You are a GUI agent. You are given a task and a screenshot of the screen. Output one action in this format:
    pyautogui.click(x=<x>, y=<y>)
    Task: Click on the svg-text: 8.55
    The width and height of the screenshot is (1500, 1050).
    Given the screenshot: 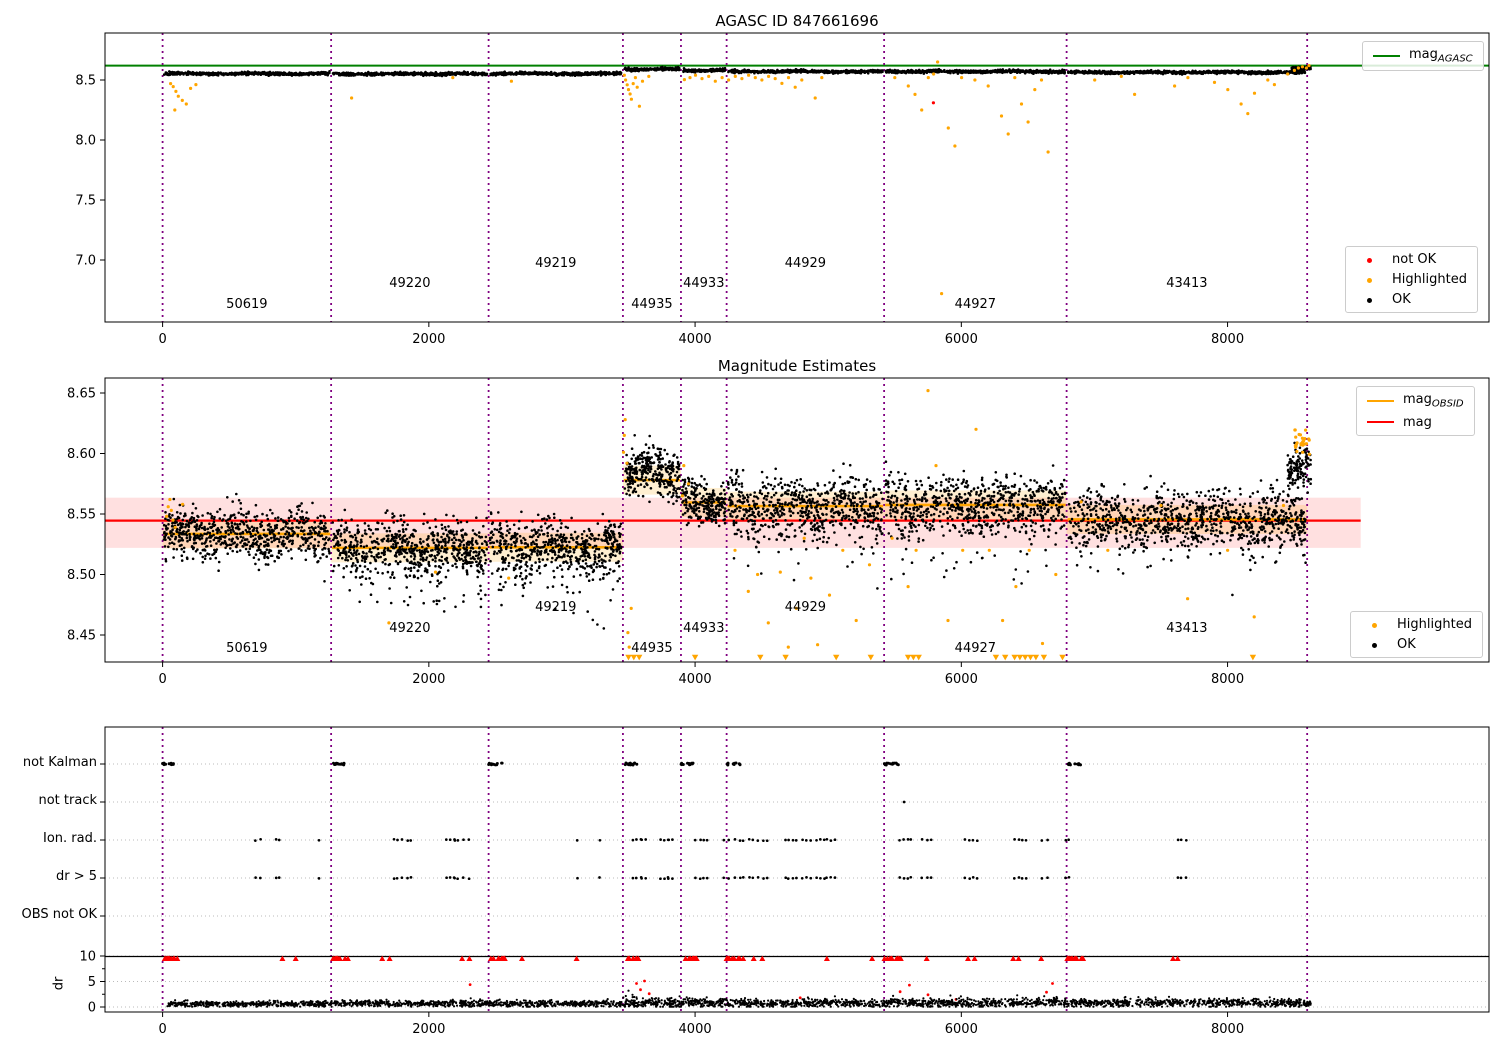 What is the action you would take?
    pyautogui.click(x=81, y=515)
    